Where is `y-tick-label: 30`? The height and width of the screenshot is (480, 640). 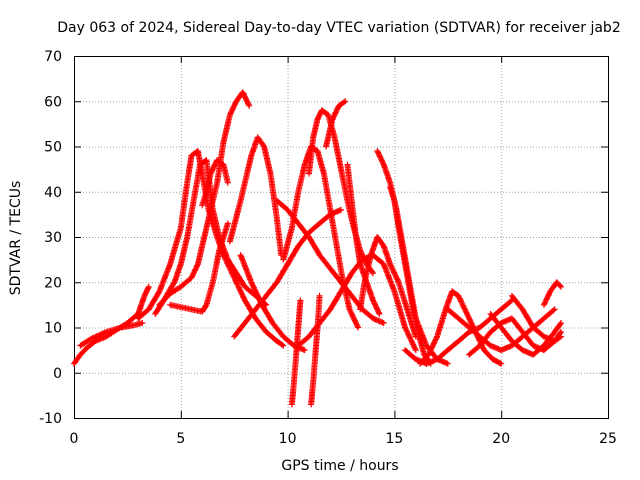 y-tick-label: 30 is located at coordinates (53, 238).